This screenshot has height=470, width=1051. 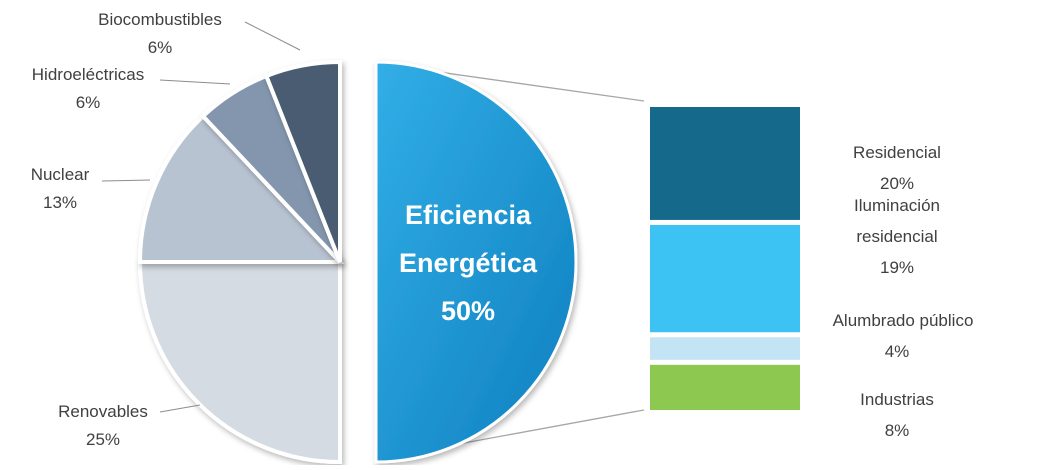 What do you see at coordinates (725, 163) in the screenshot?
I see `bar-segment-residencial` at bounding box center [725, 163].